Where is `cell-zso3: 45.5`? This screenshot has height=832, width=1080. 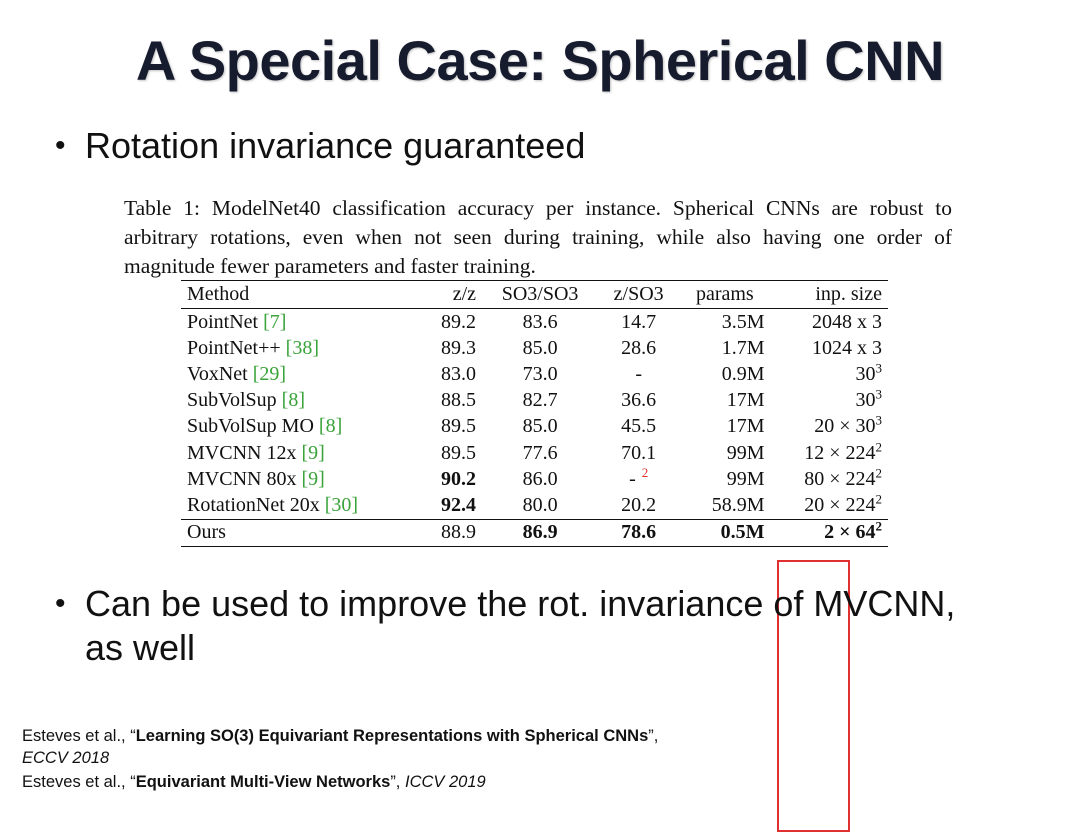
cell-zso3: 45.5 is located at coordinates (638, 427).